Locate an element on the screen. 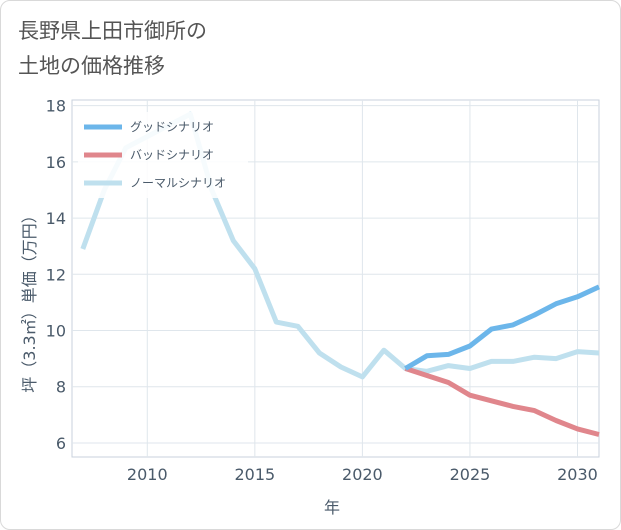 This screenshot has width=621, height=530. y-tick-label: 16 is located at coordinates (56, 162).